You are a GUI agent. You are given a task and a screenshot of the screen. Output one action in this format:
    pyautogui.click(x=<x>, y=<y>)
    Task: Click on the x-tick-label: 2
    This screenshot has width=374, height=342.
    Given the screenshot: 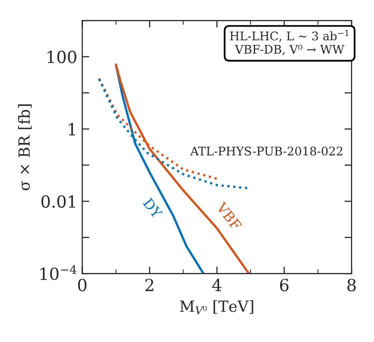 What is the action you would take?
    pyautogui.click(x=149, y=285)
    